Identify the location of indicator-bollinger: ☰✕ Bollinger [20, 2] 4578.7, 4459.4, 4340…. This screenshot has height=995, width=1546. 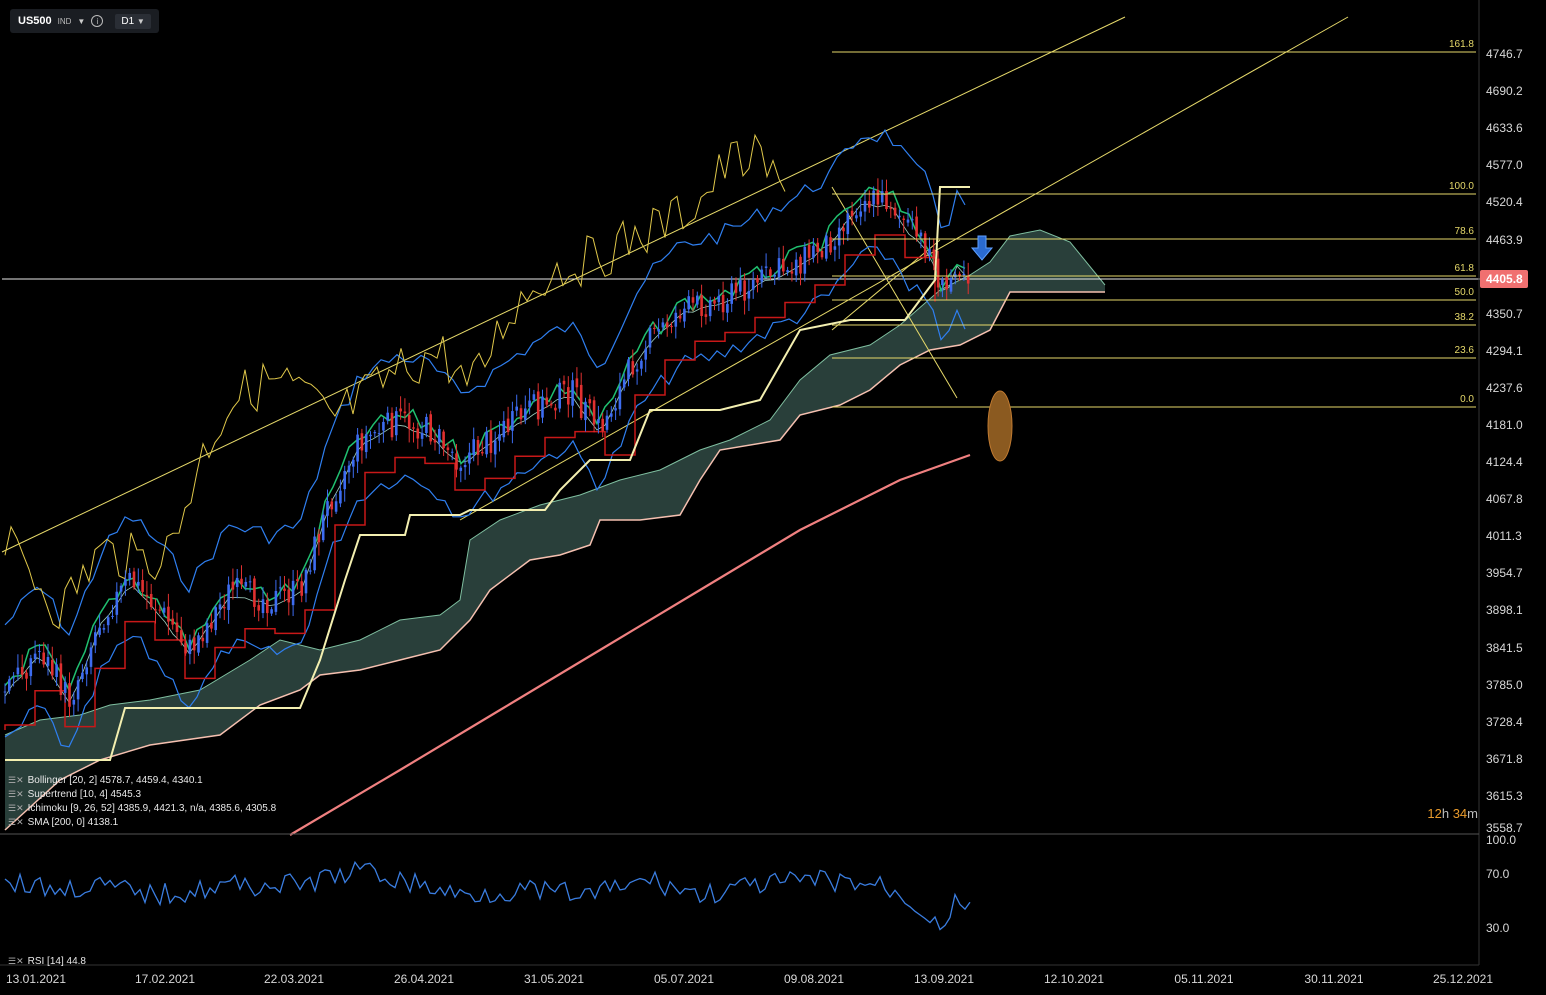
(105, 780).